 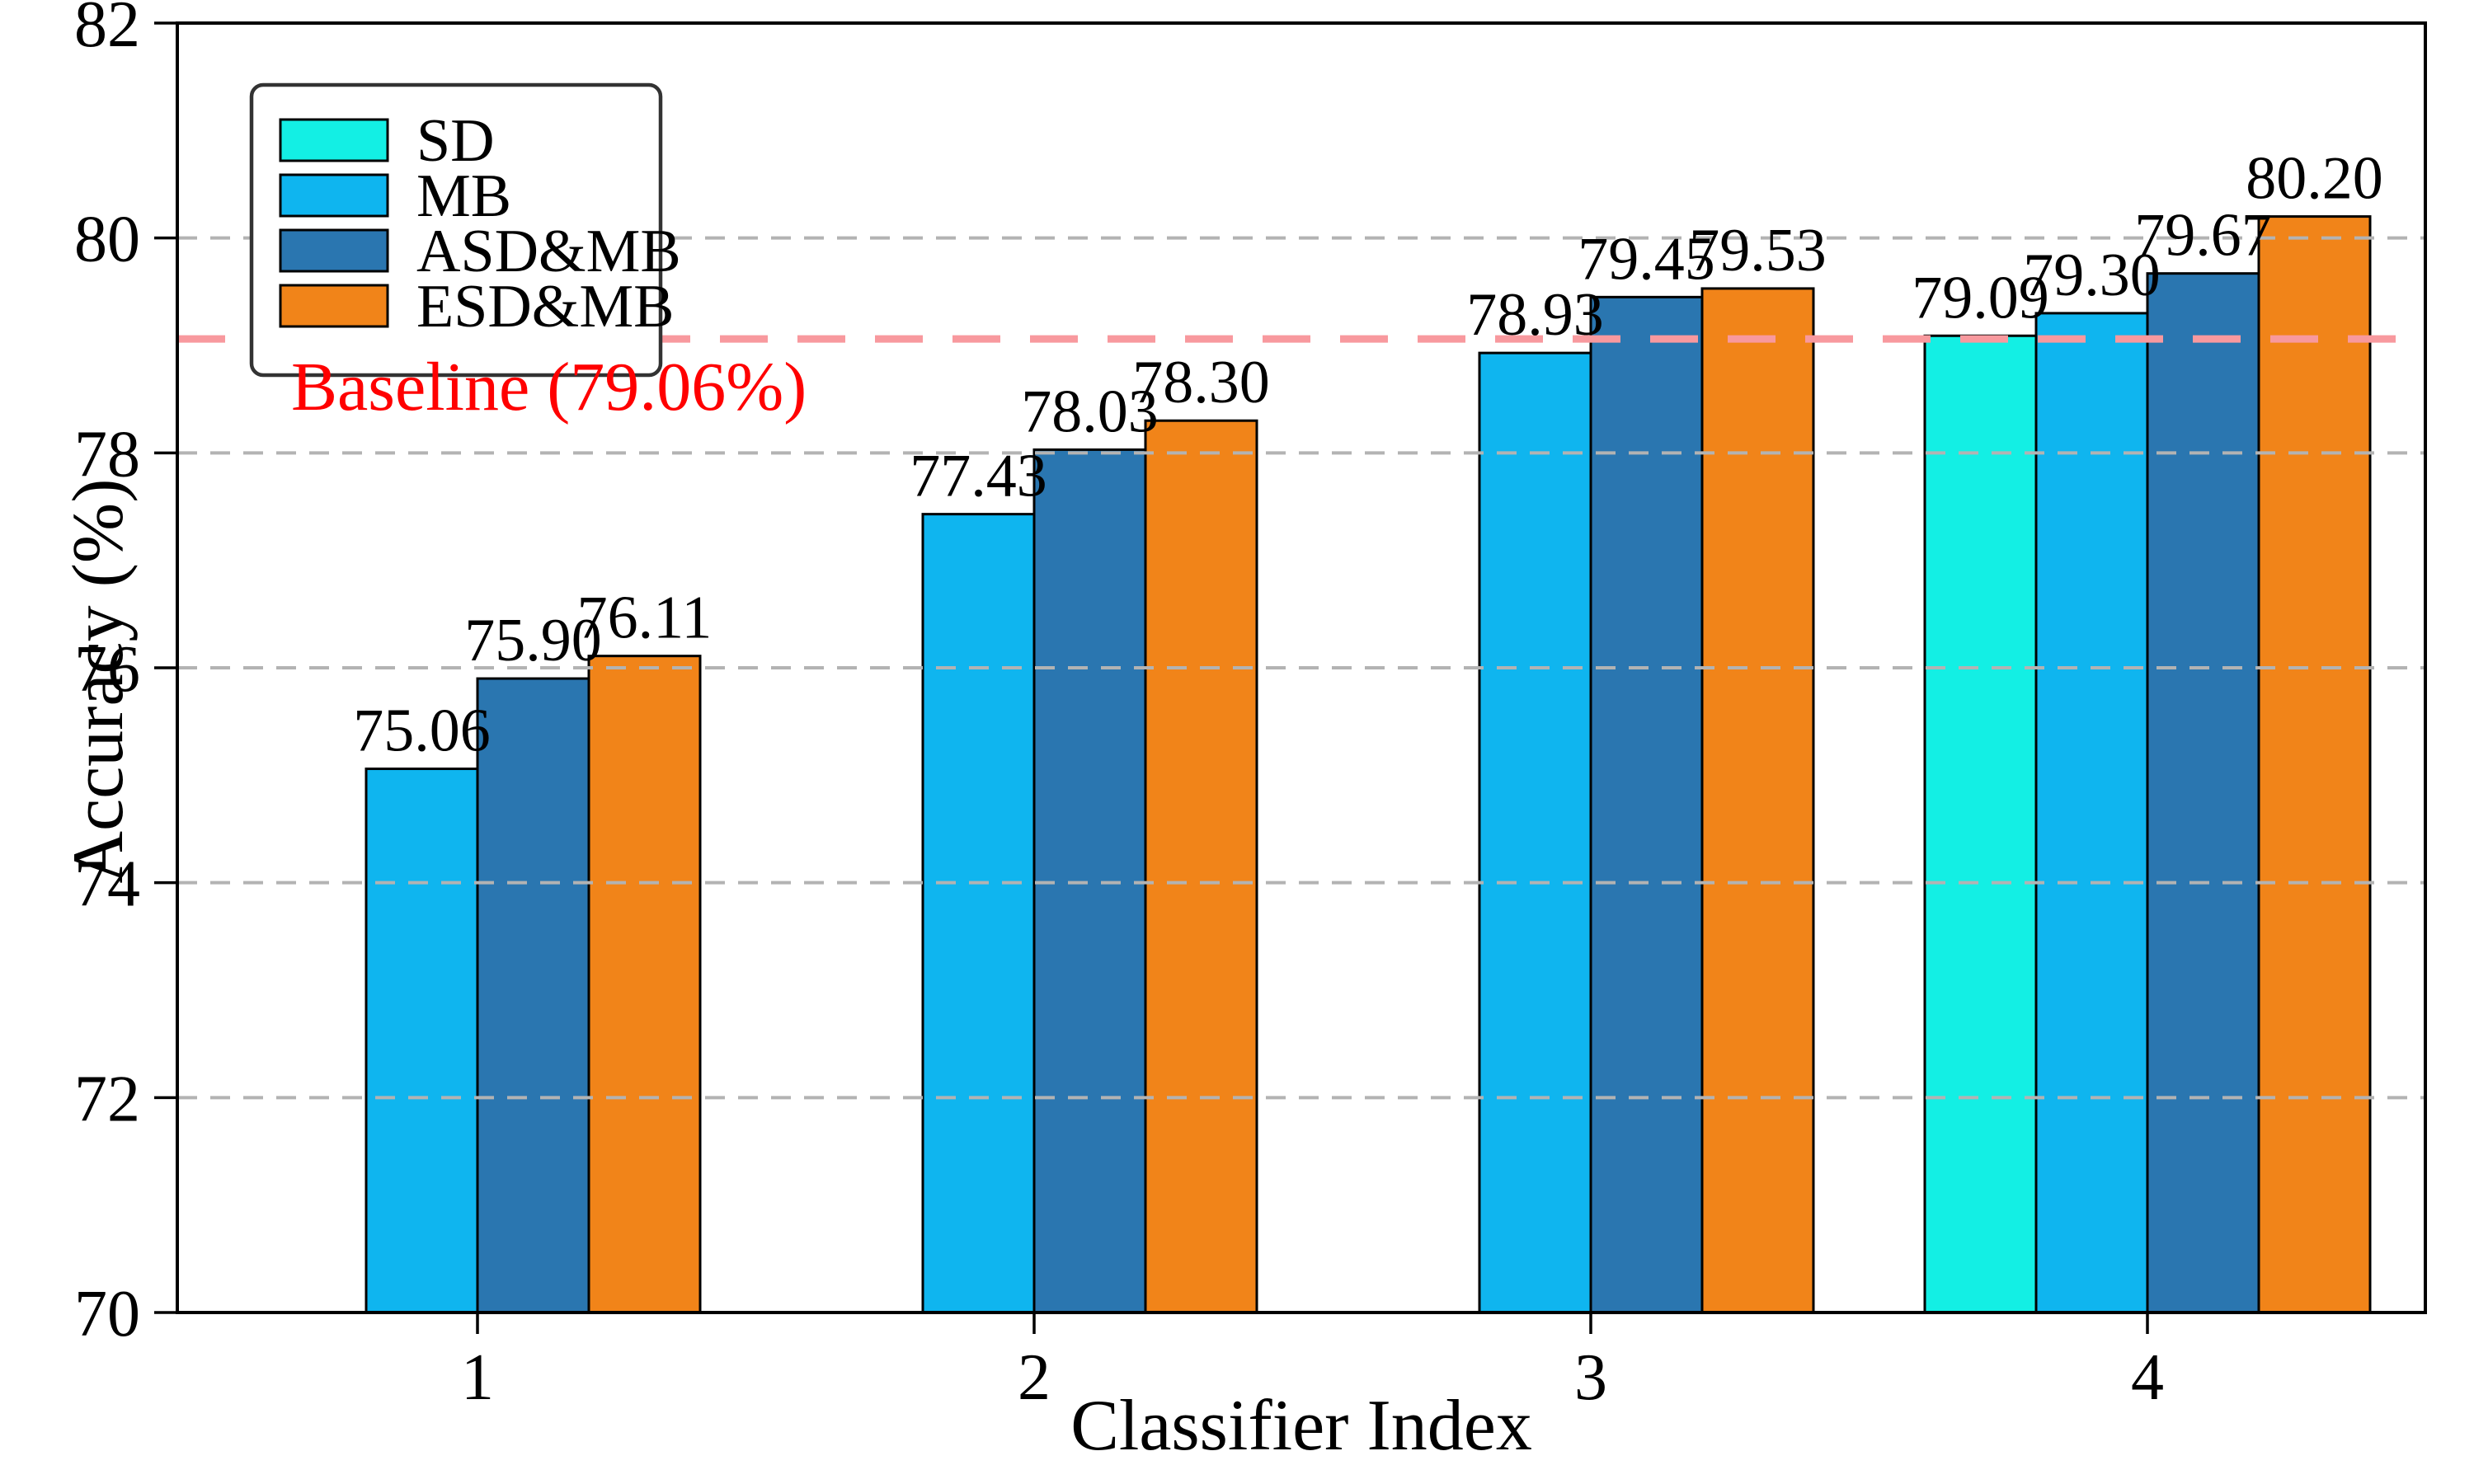 What do you see at coordinates (549, 387) in the screenshot?
I see `baseline-label: Baseline (79.06%)` at bounding box center [549, 387].